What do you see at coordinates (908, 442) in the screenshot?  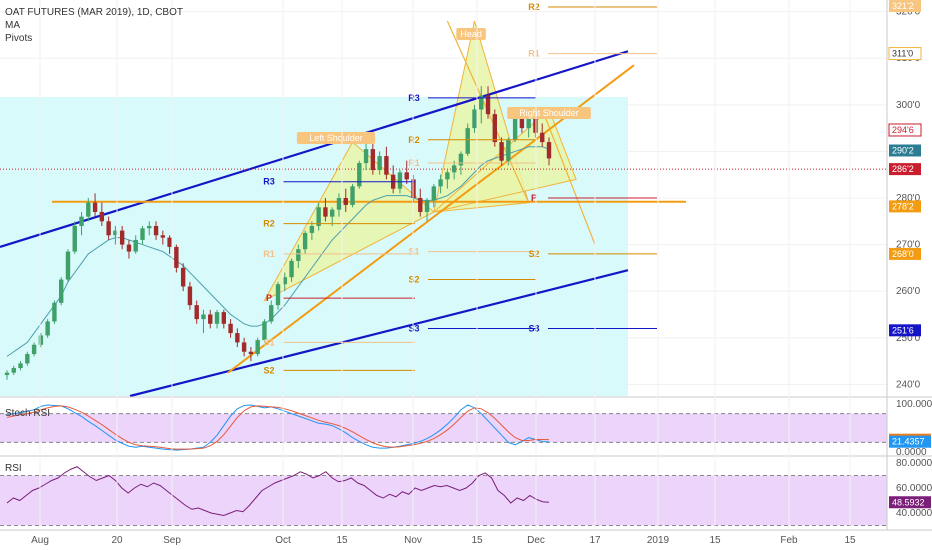 I see `stoch-value-tag: 21.4357` at bounding box center [908, 442].